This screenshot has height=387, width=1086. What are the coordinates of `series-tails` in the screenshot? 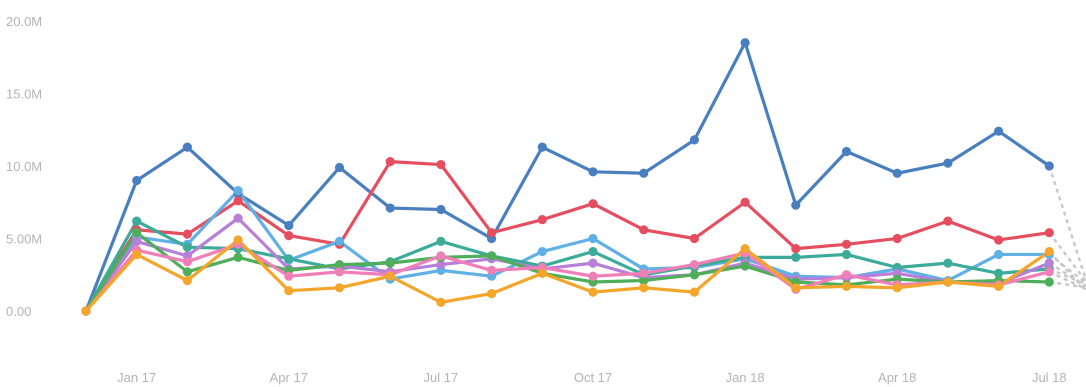 It's located at (1067, 228).